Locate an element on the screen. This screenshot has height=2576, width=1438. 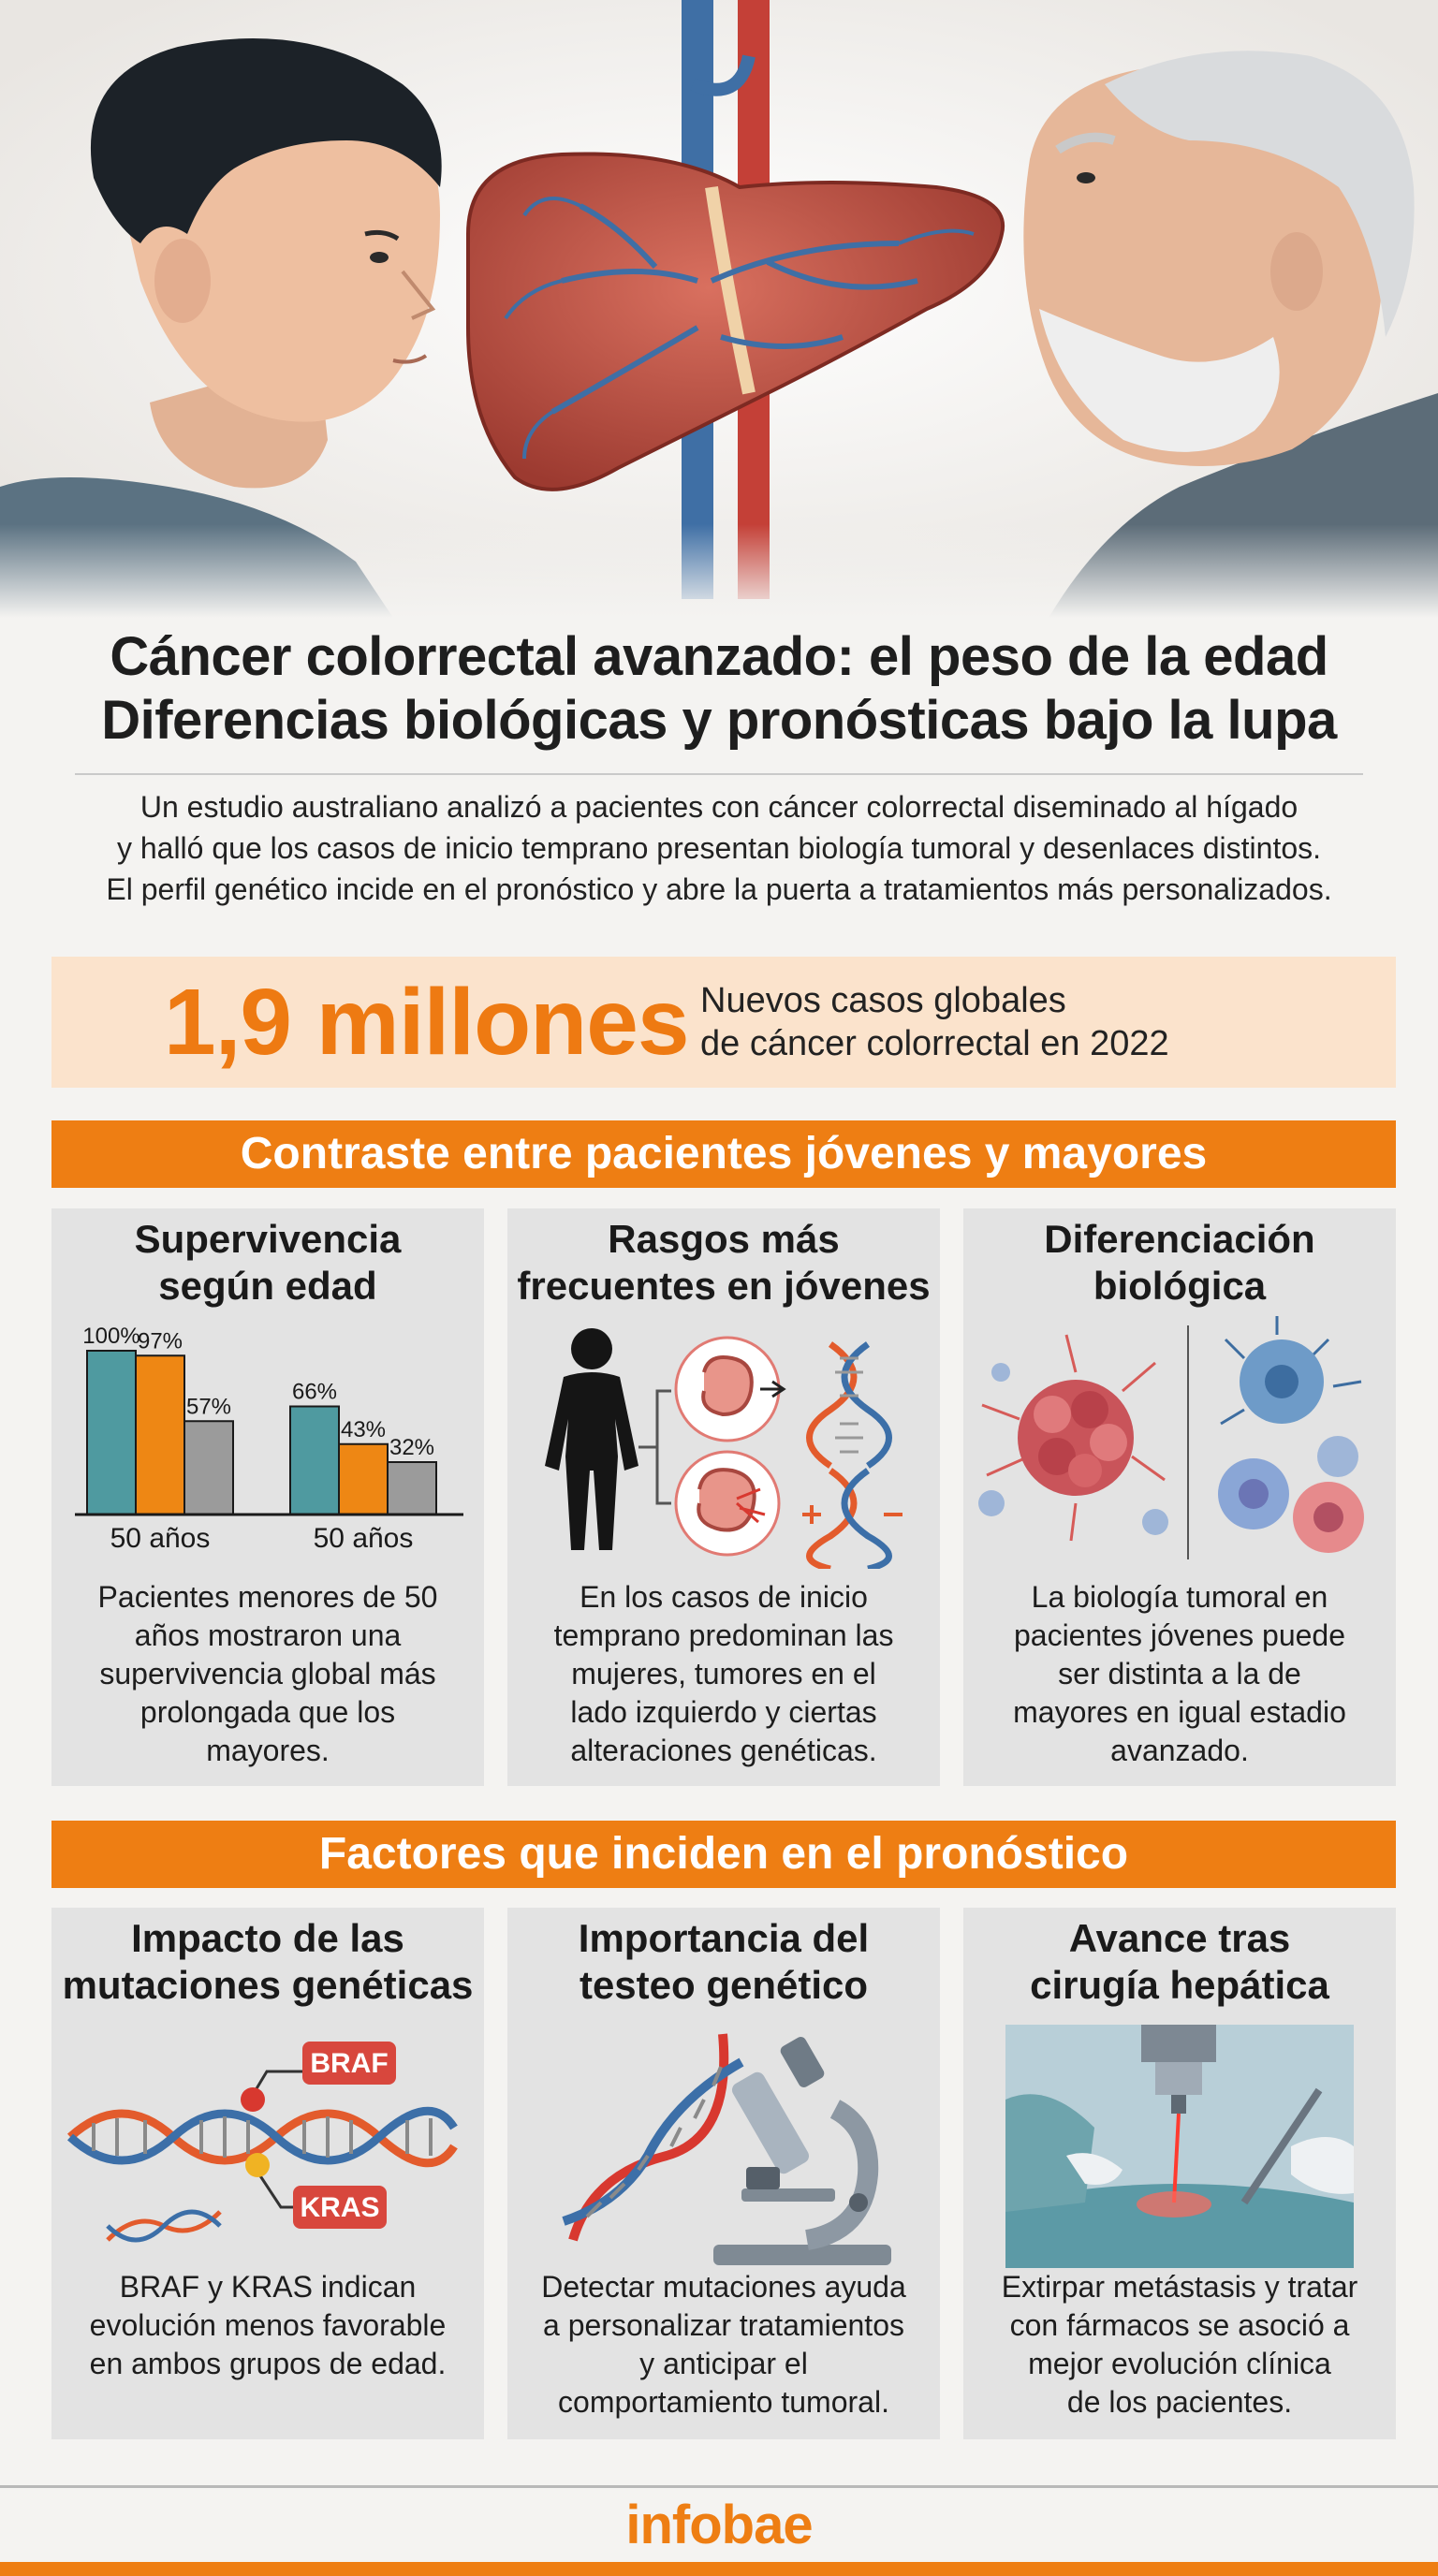
card-text-line: mujeres, tumores en el is located at coordinates (723, 1673).